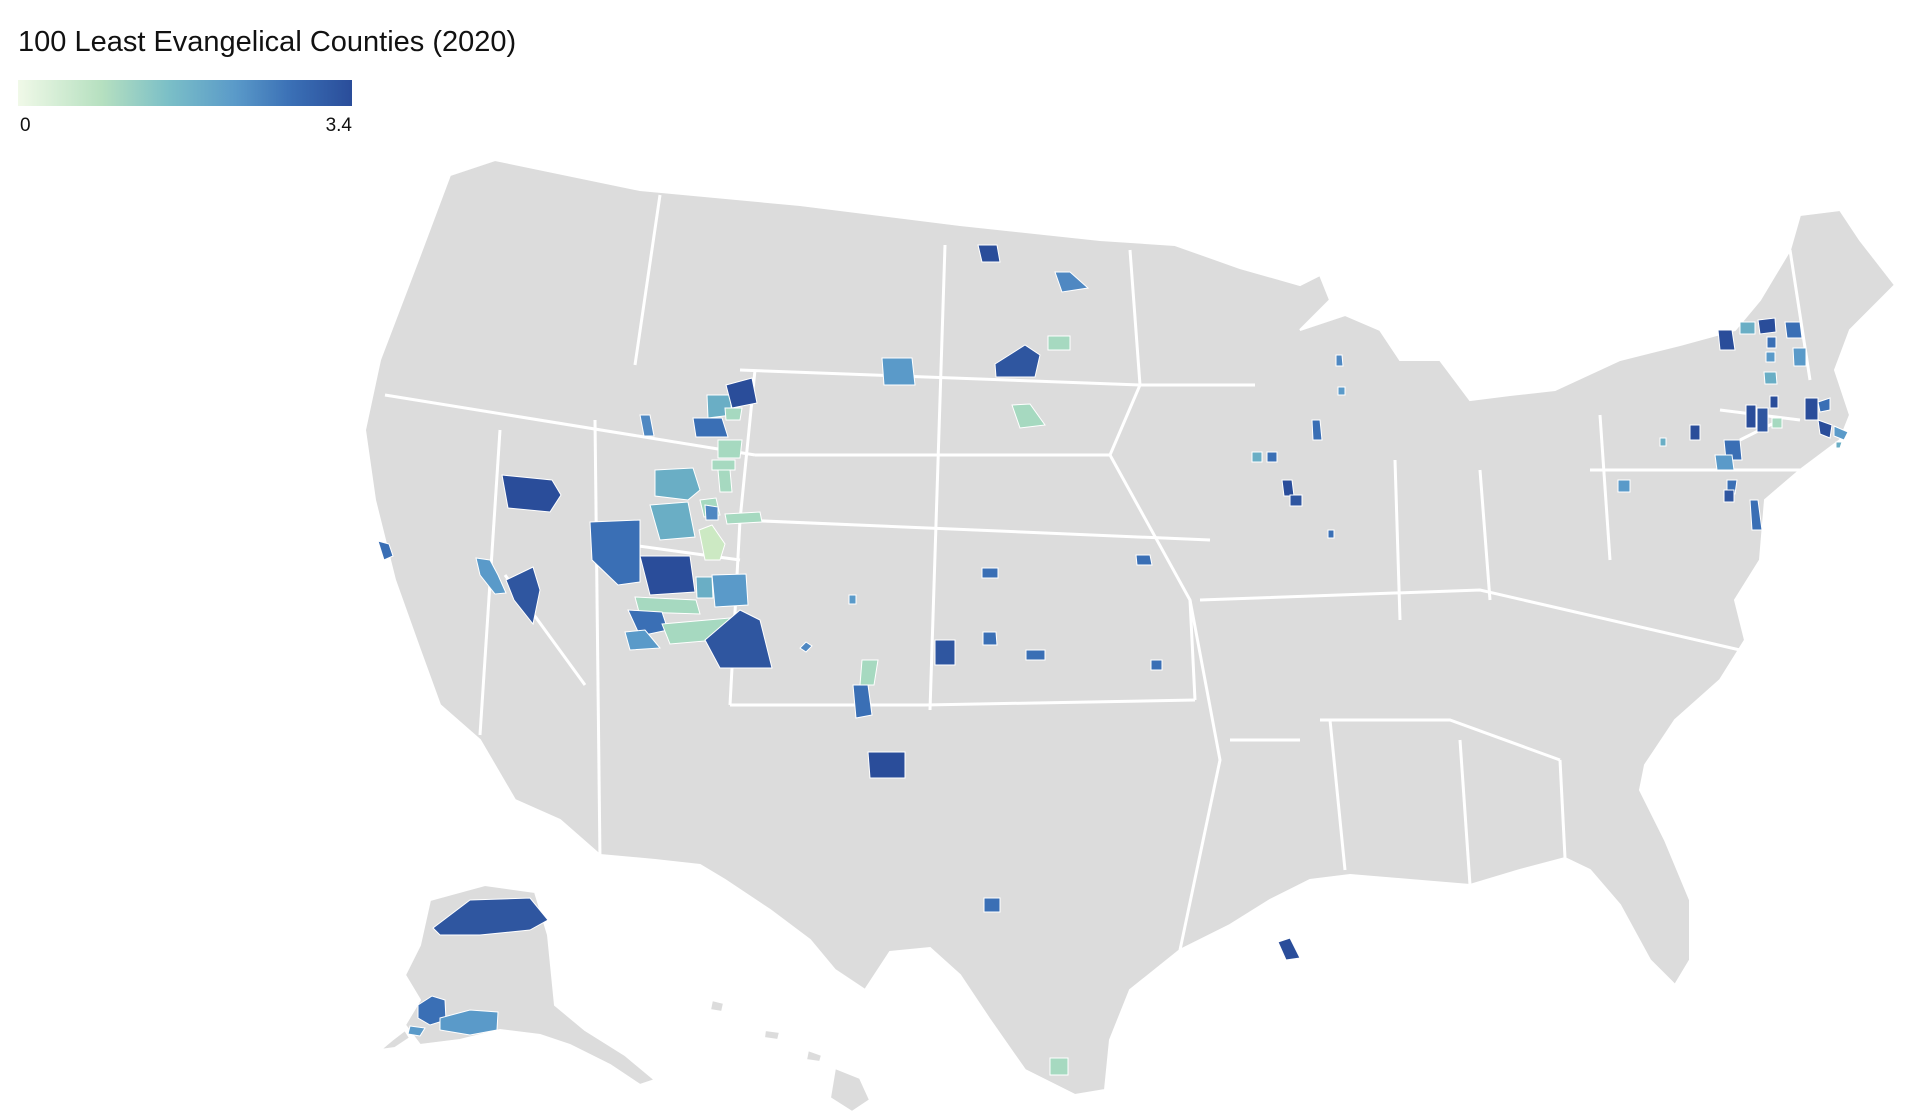 This screenshot has height=1114, width=1928. What do you see at coordinates (1777, 423) in the screenshot?
I see `county-ma-franklin` at bounding box center [1777, 423].